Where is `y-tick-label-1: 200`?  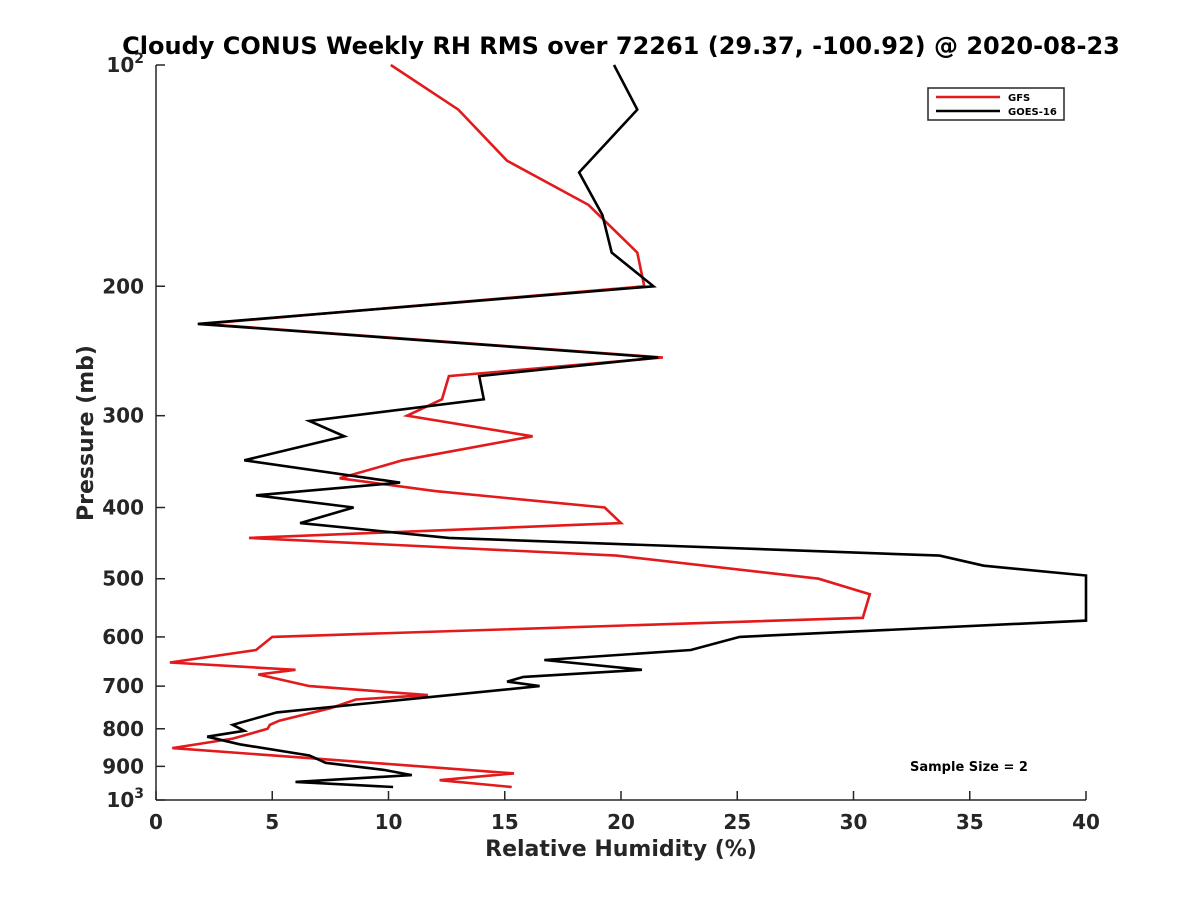
y-tick-label-1: 200 is located at coordinates (123, 286).